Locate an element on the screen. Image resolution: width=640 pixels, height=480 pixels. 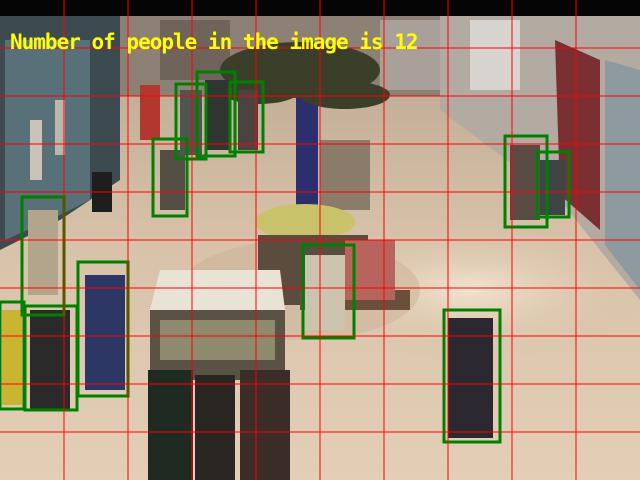
planter-kiosk is located at coordinates (345, 175).